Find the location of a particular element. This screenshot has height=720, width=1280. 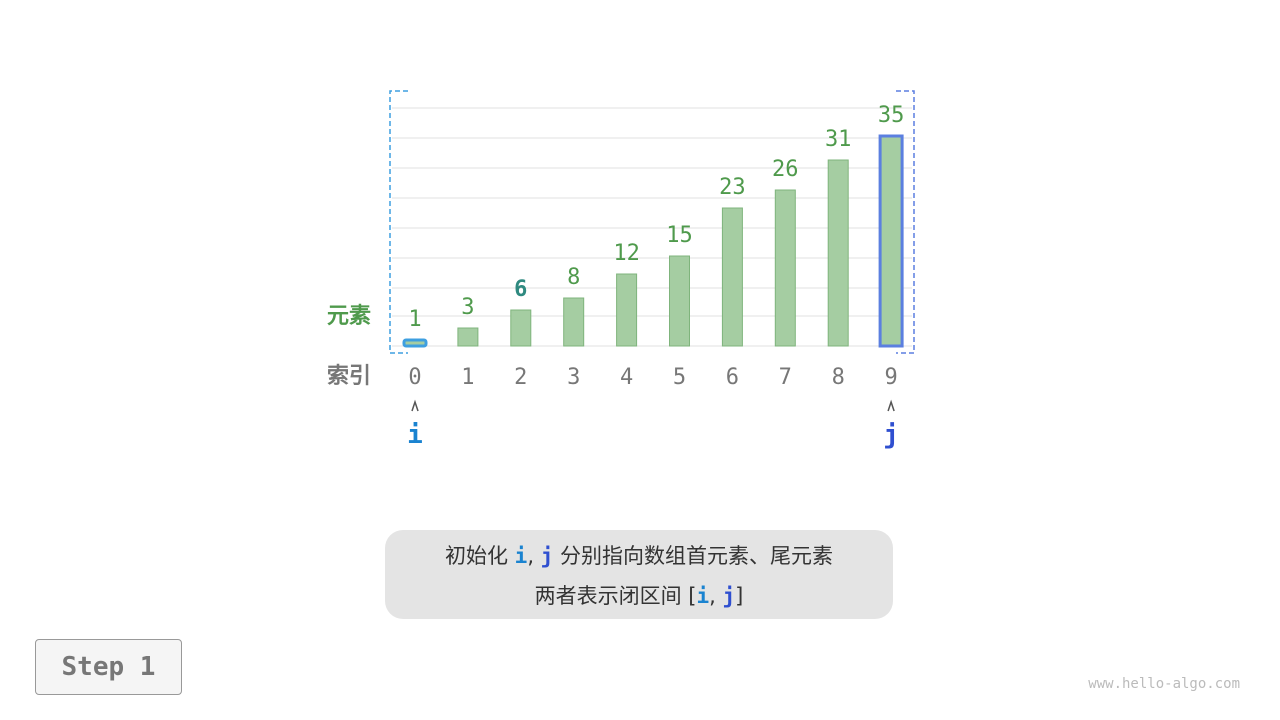

value-label: 12 is located at coordinates (626, 253).